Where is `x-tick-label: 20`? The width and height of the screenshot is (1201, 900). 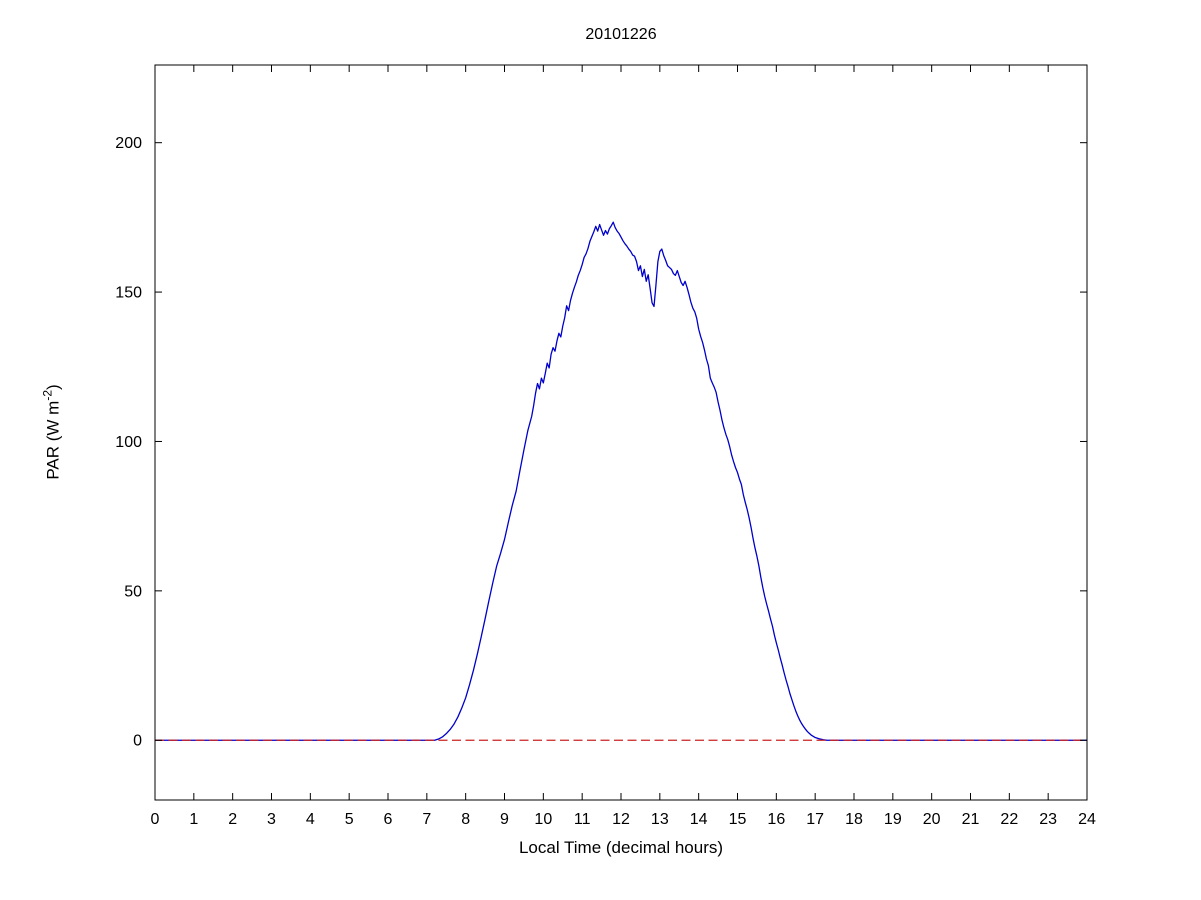
x-tick-label: 20 is located at coordinates (932, 819).